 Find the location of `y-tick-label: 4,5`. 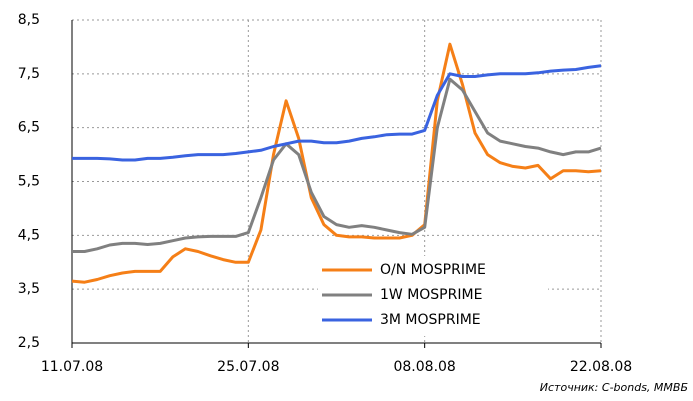

y-tick-label: 4,5 is located at coordinates (29, 235).